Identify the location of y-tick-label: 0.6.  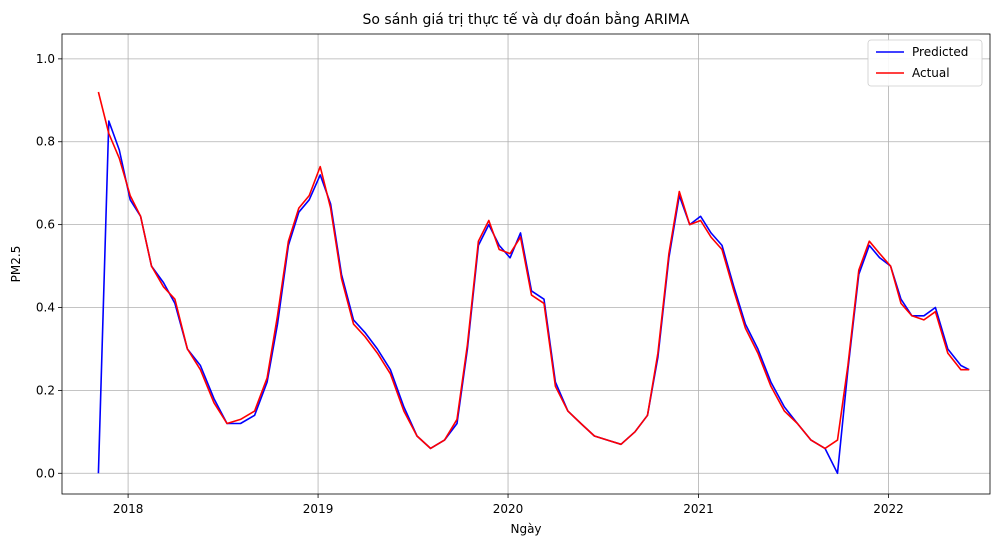
(45, 225).